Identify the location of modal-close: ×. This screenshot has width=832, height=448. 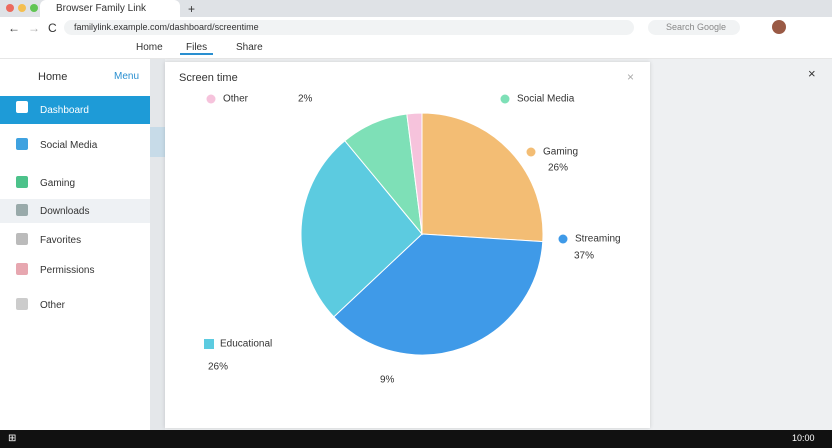
(631, 77).